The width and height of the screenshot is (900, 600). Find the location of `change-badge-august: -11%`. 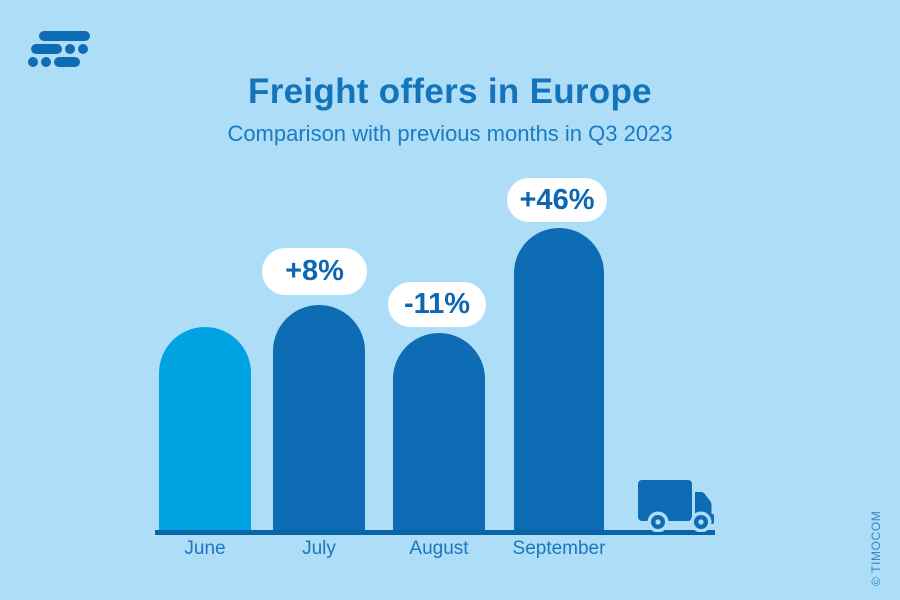

change-badge-august: -11% is located at coordinates (437, 304).